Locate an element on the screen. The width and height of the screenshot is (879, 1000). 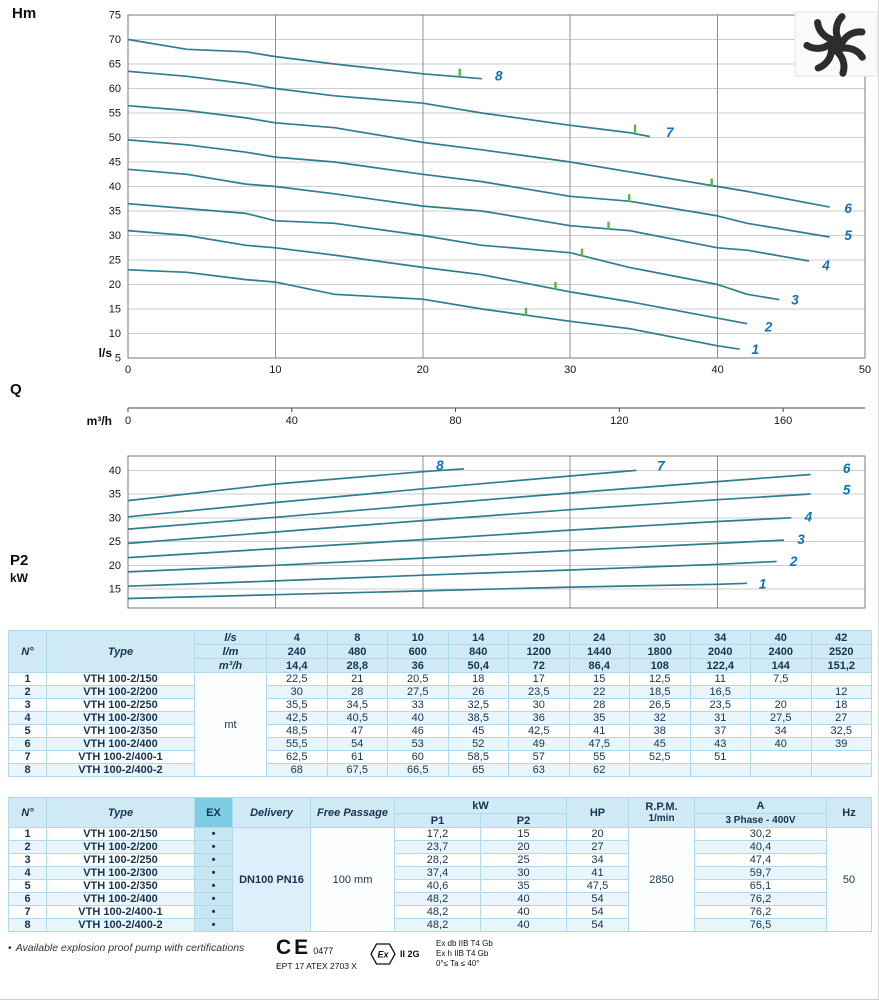
t1-flow-header: 2400 is located at coordinates (781, 651).